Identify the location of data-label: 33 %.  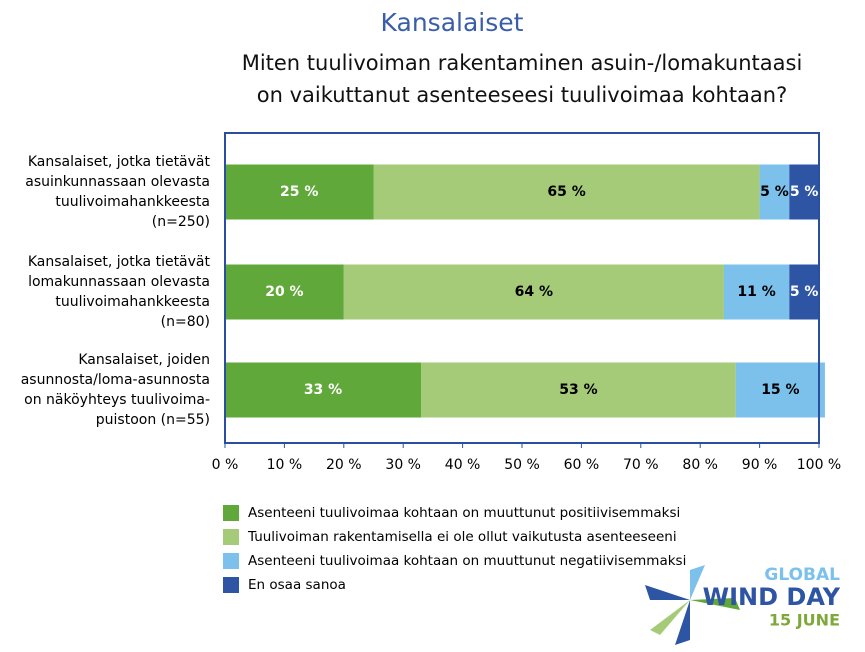
(323, 390).